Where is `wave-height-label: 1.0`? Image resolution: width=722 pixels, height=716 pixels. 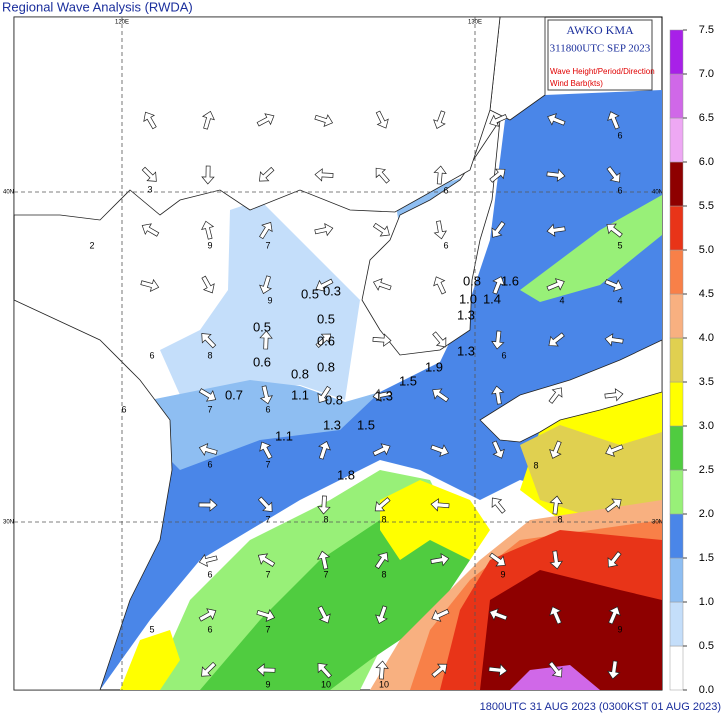 wave-height-label: 1.0 is located at coordinates (468, 298).